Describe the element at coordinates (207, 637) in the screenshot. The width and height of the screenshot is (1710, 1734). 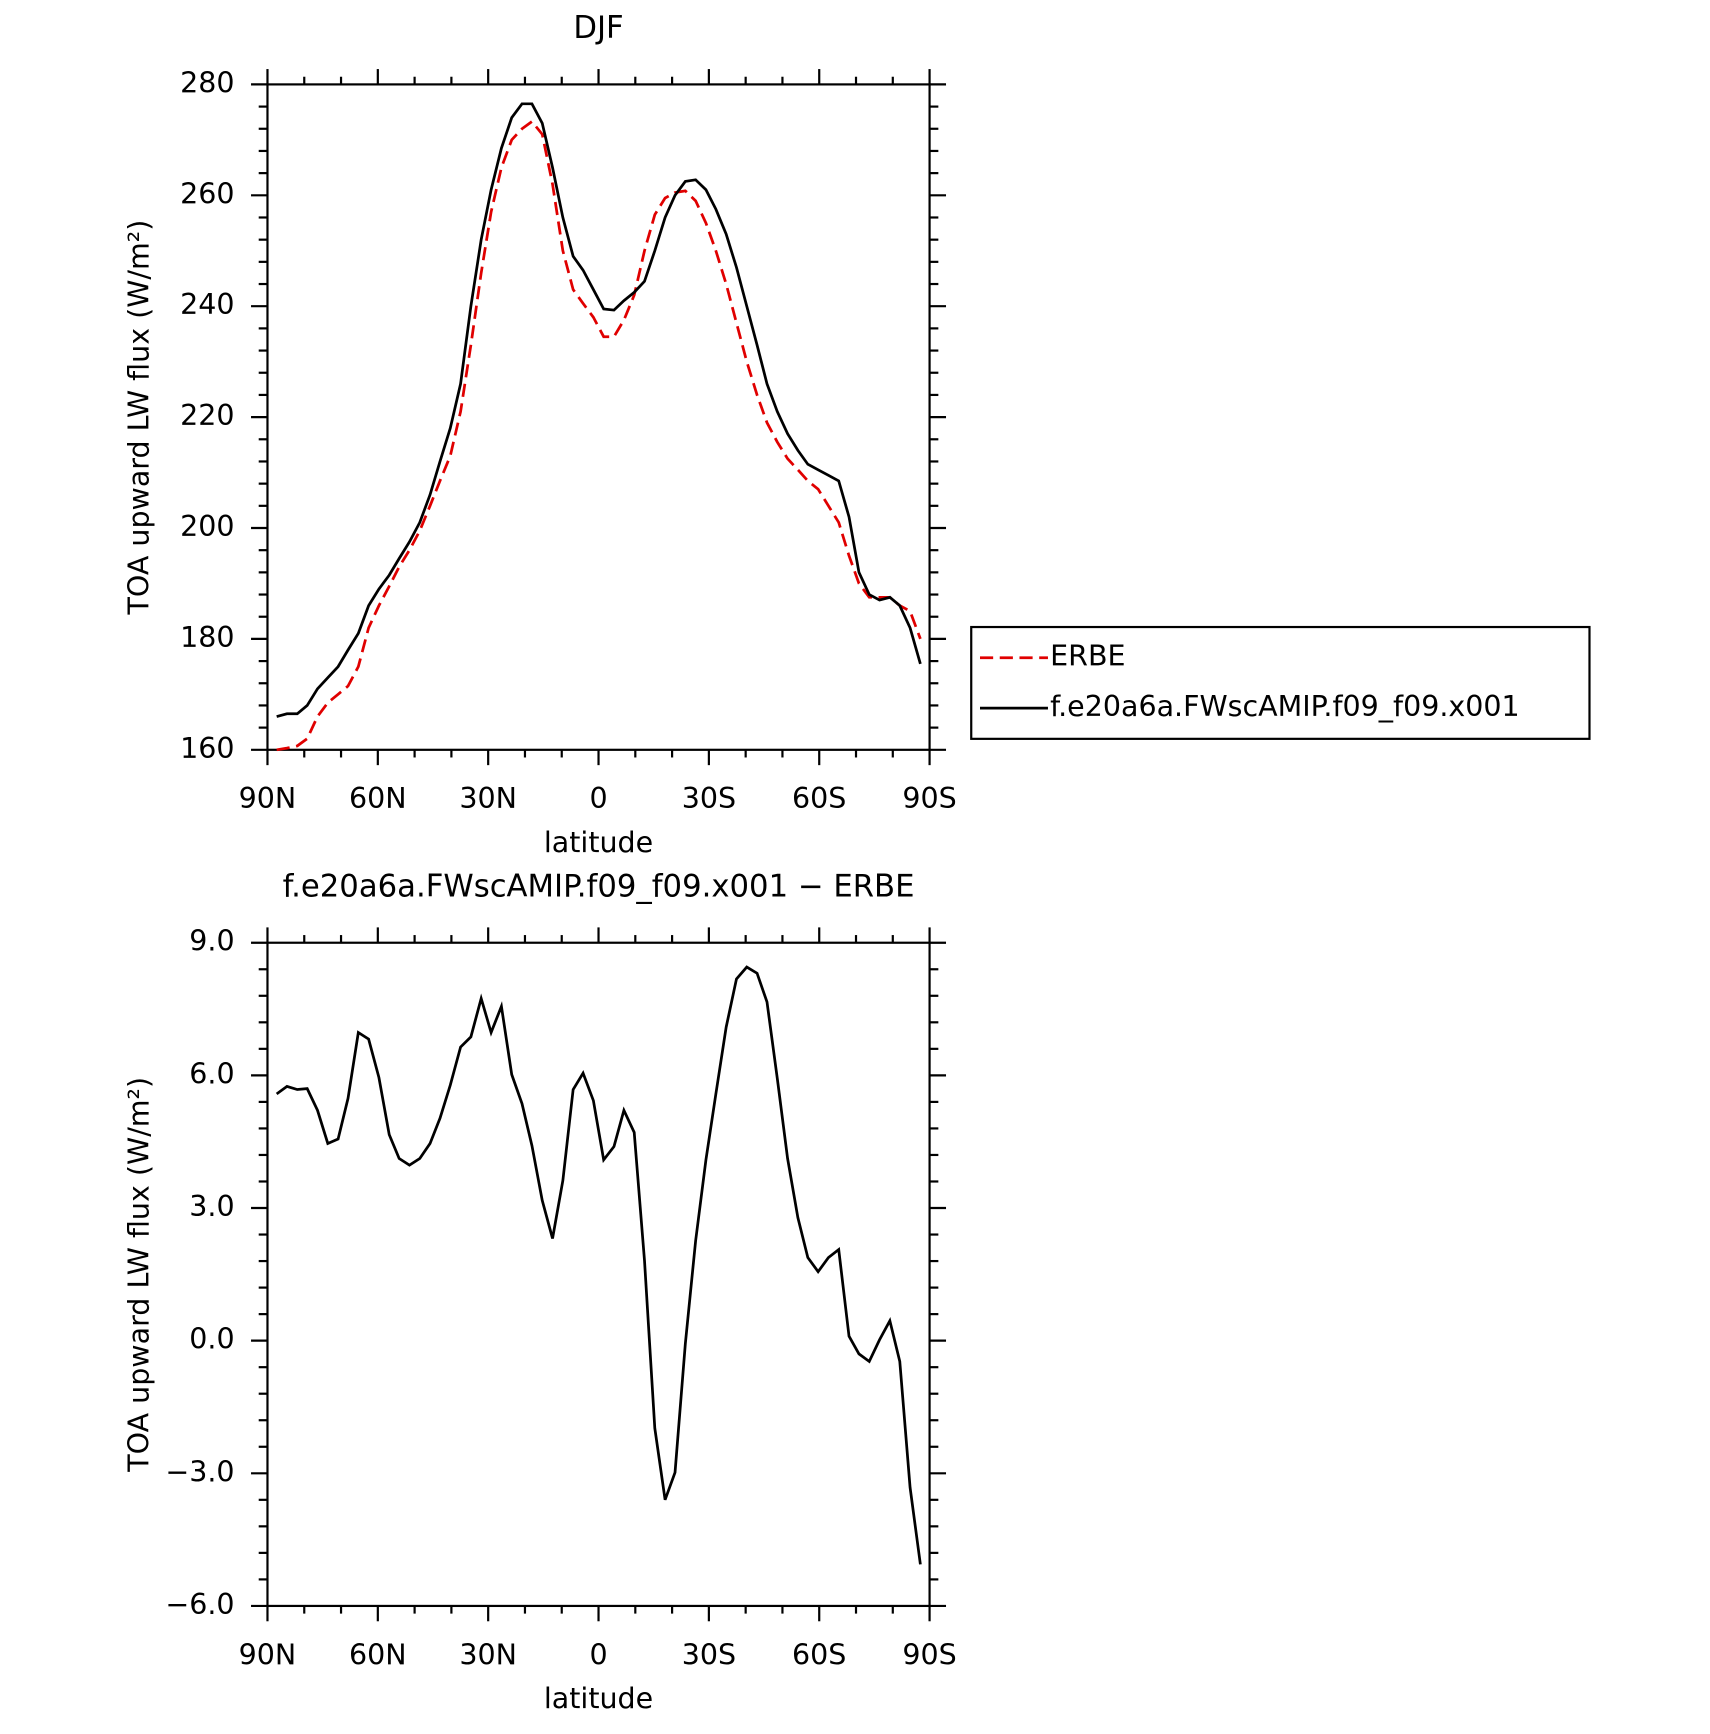
I see `y-tick-label: 180` at that location.